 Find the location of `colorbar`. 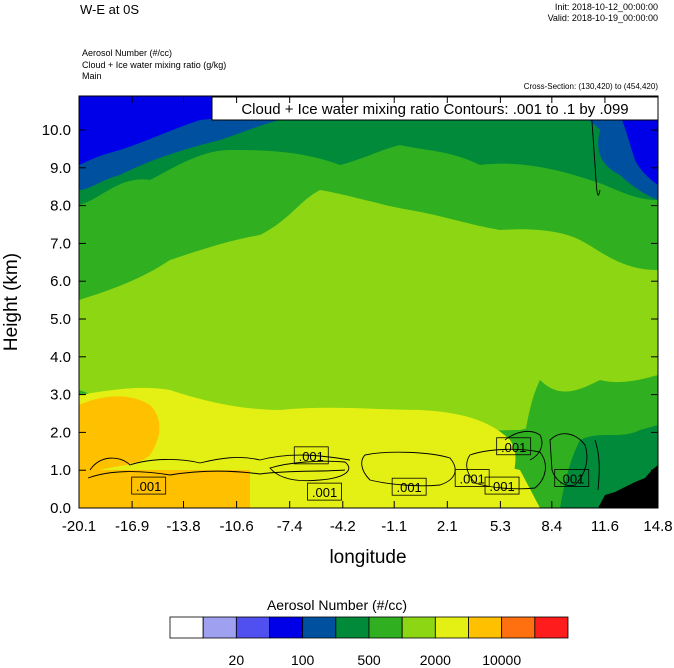

colorbar is located at coordinates (369, 627).